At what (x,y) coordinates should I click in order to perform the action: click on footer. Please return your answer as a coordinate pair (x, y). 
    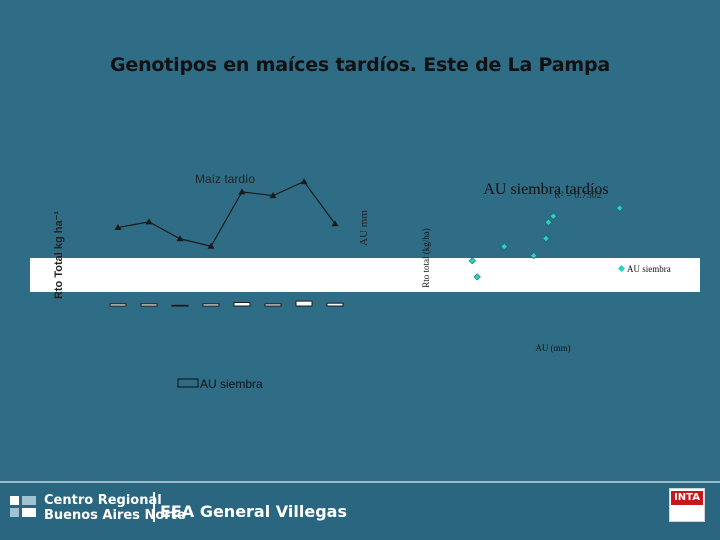
    Looking at the image, I should click on (360, 511).